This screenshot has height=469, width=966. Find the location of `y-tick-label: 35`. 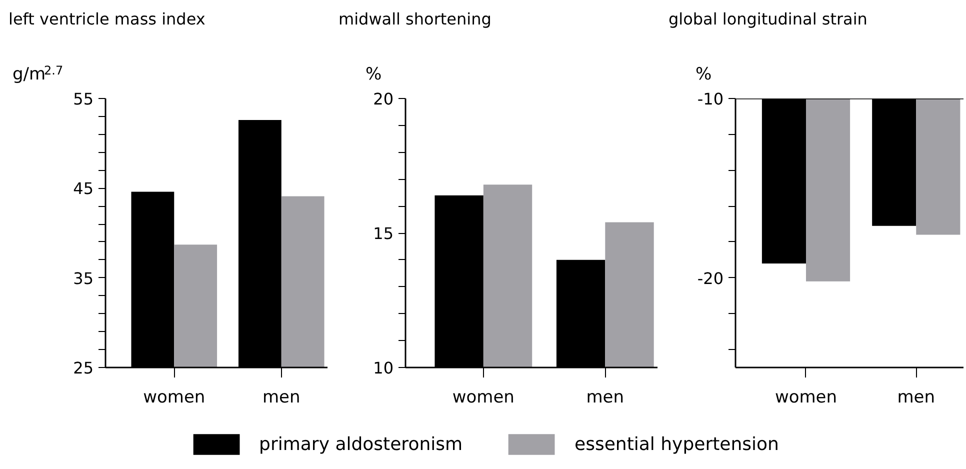

y-tick-label: 35 is located at coordinates (83, 278).